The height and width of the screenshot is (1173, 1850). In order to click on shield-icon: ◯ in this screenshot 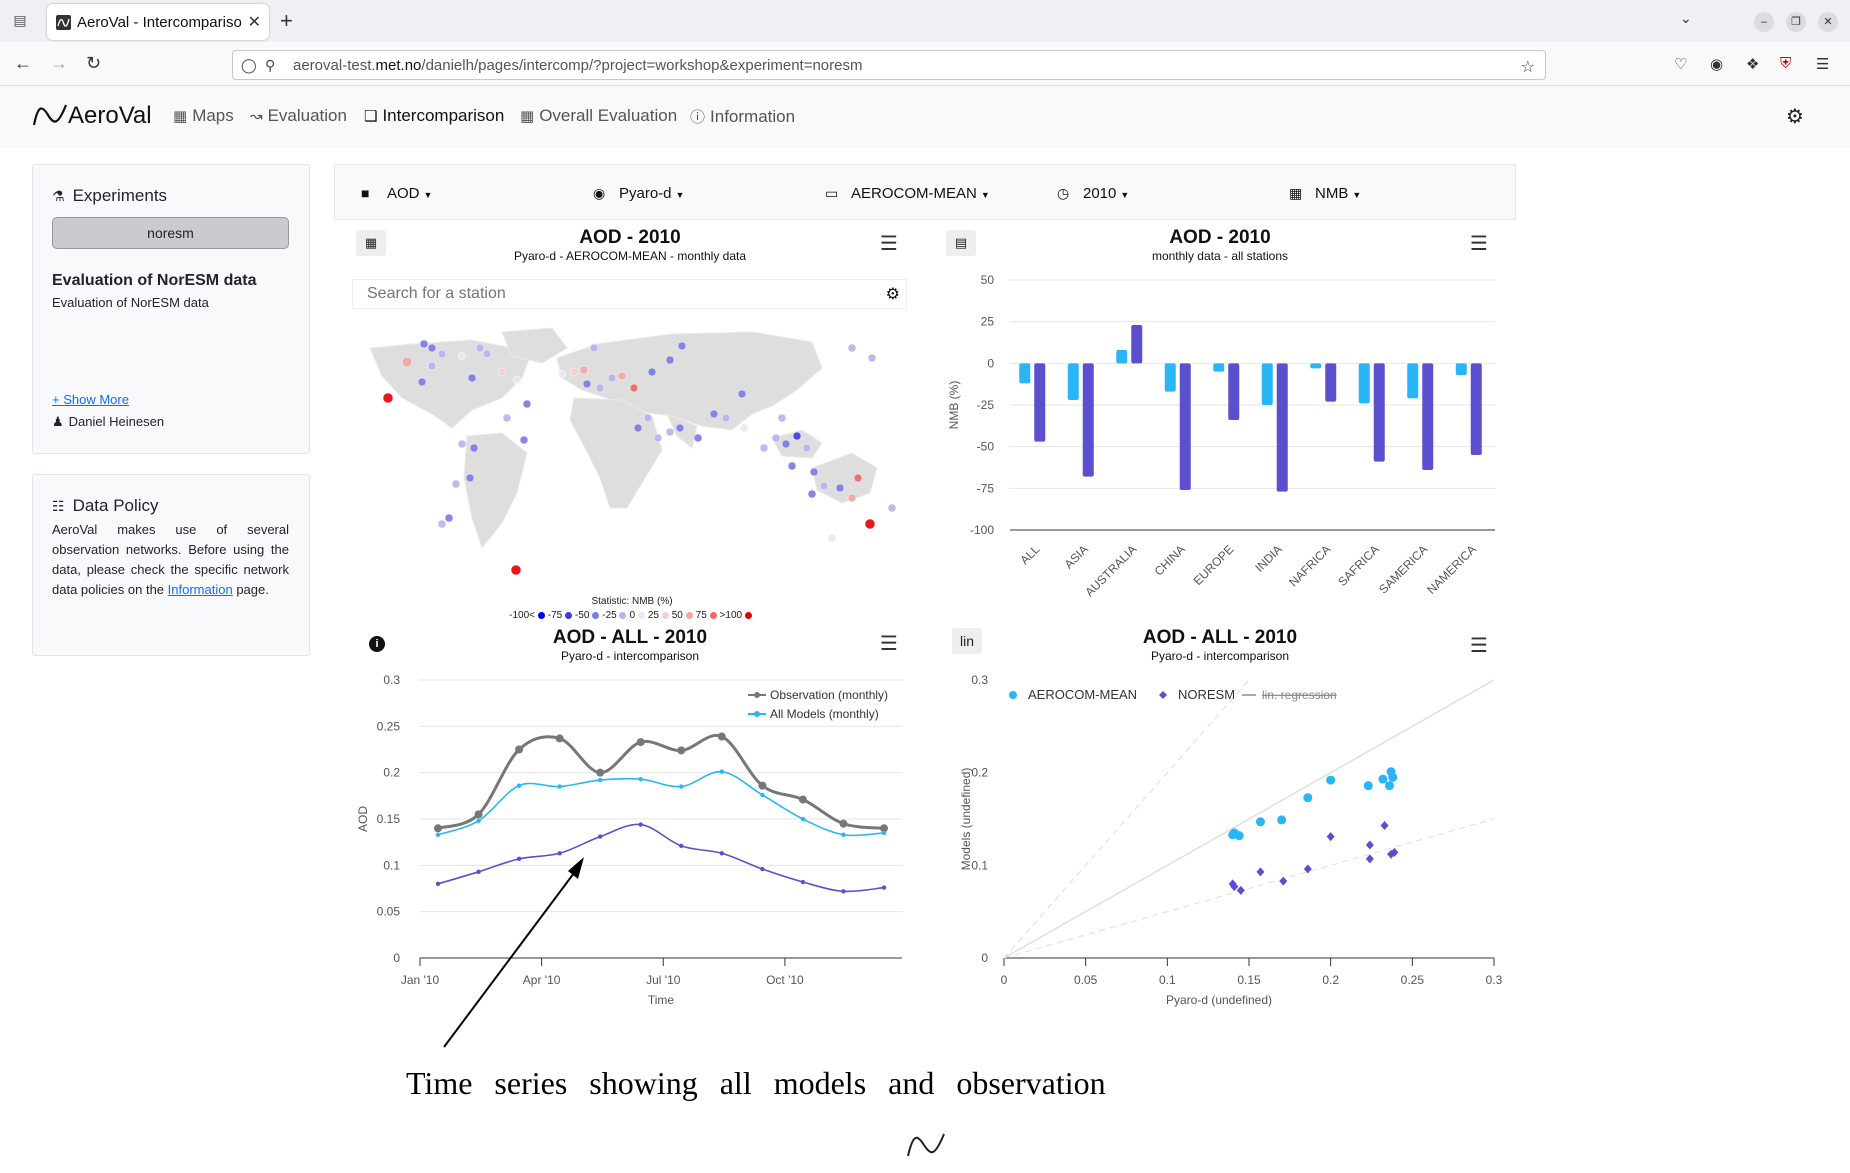, I will do `click(249, 65)`.